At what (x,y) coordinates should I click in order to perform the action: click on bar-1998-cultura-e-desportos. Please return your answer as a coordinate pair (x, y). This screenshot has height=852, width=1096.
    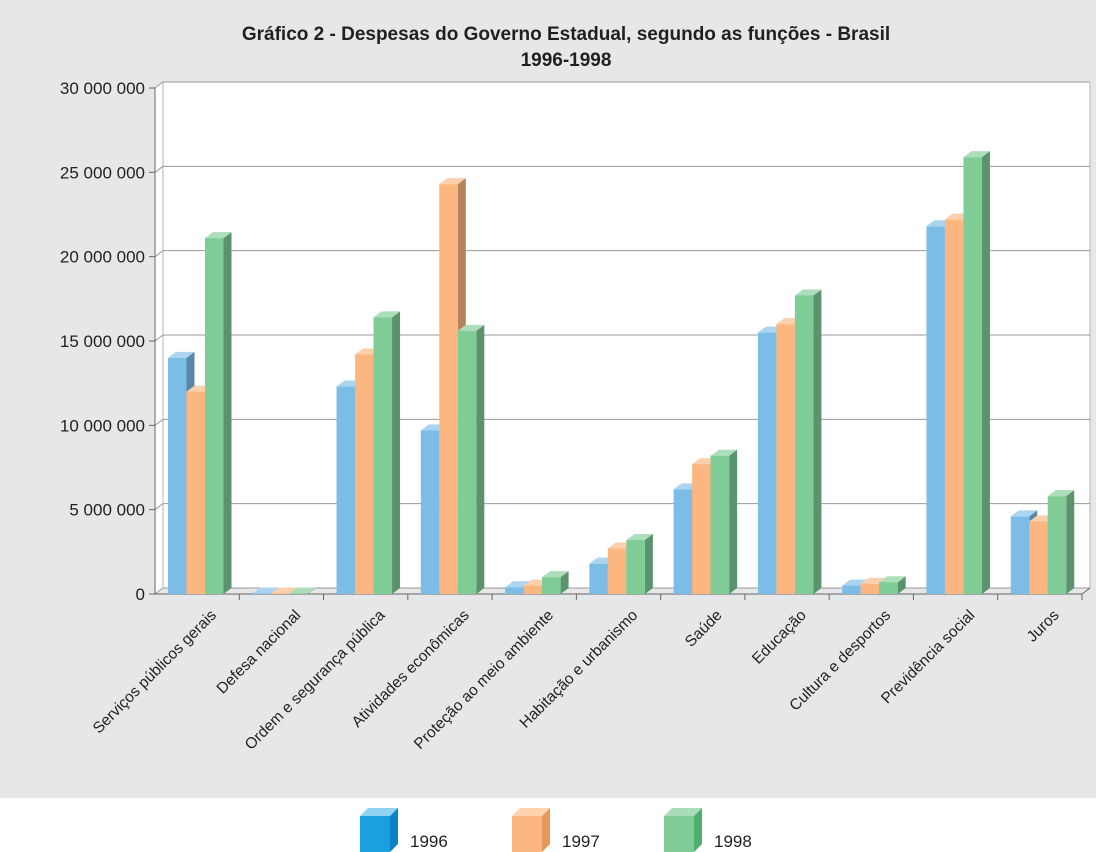
    Looking at the image, I should click on (892, 585).